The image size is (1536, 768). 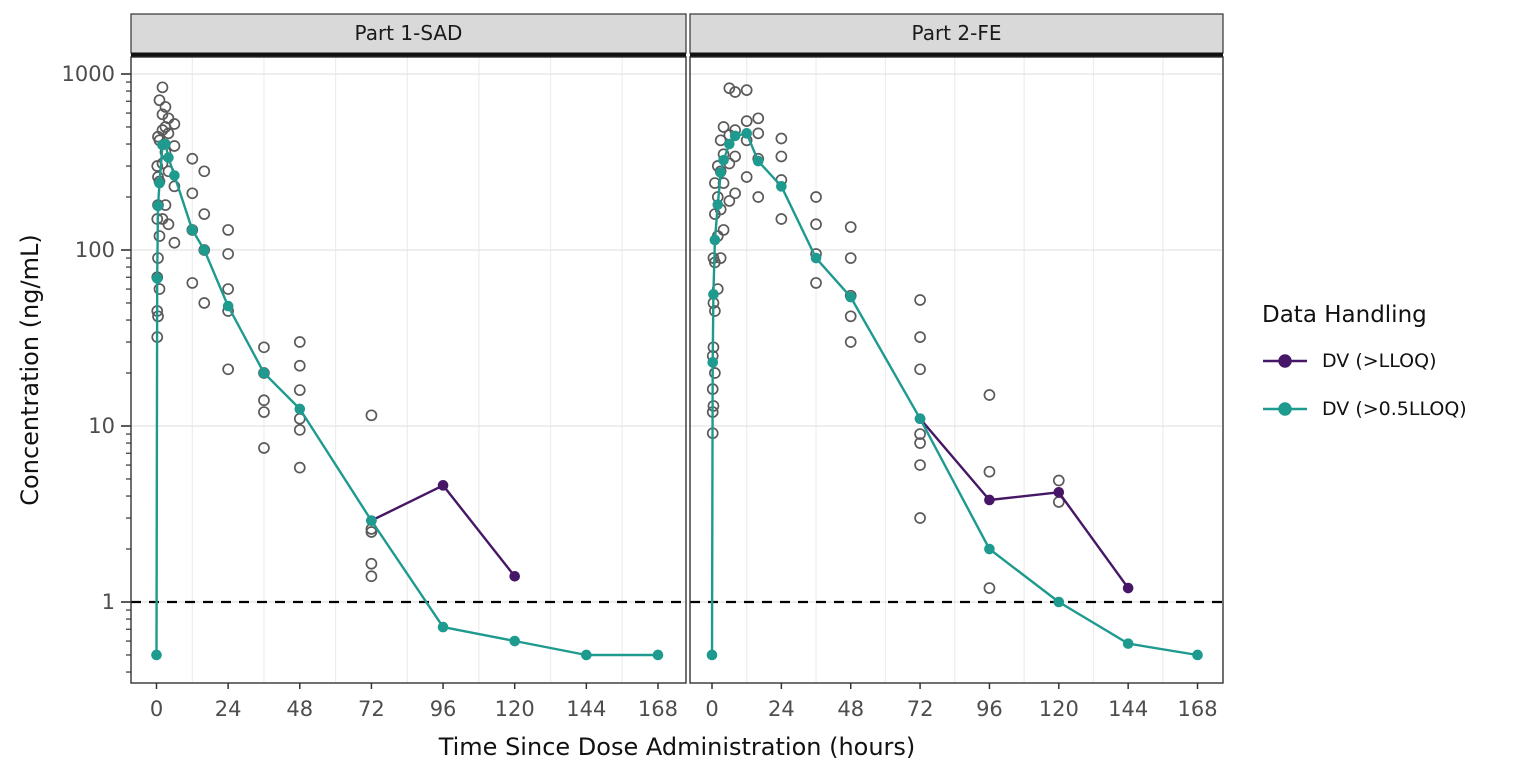 I want to click on facet-strip-label-part1-sad: Part 1-SAD, so click(x=408, y=33).